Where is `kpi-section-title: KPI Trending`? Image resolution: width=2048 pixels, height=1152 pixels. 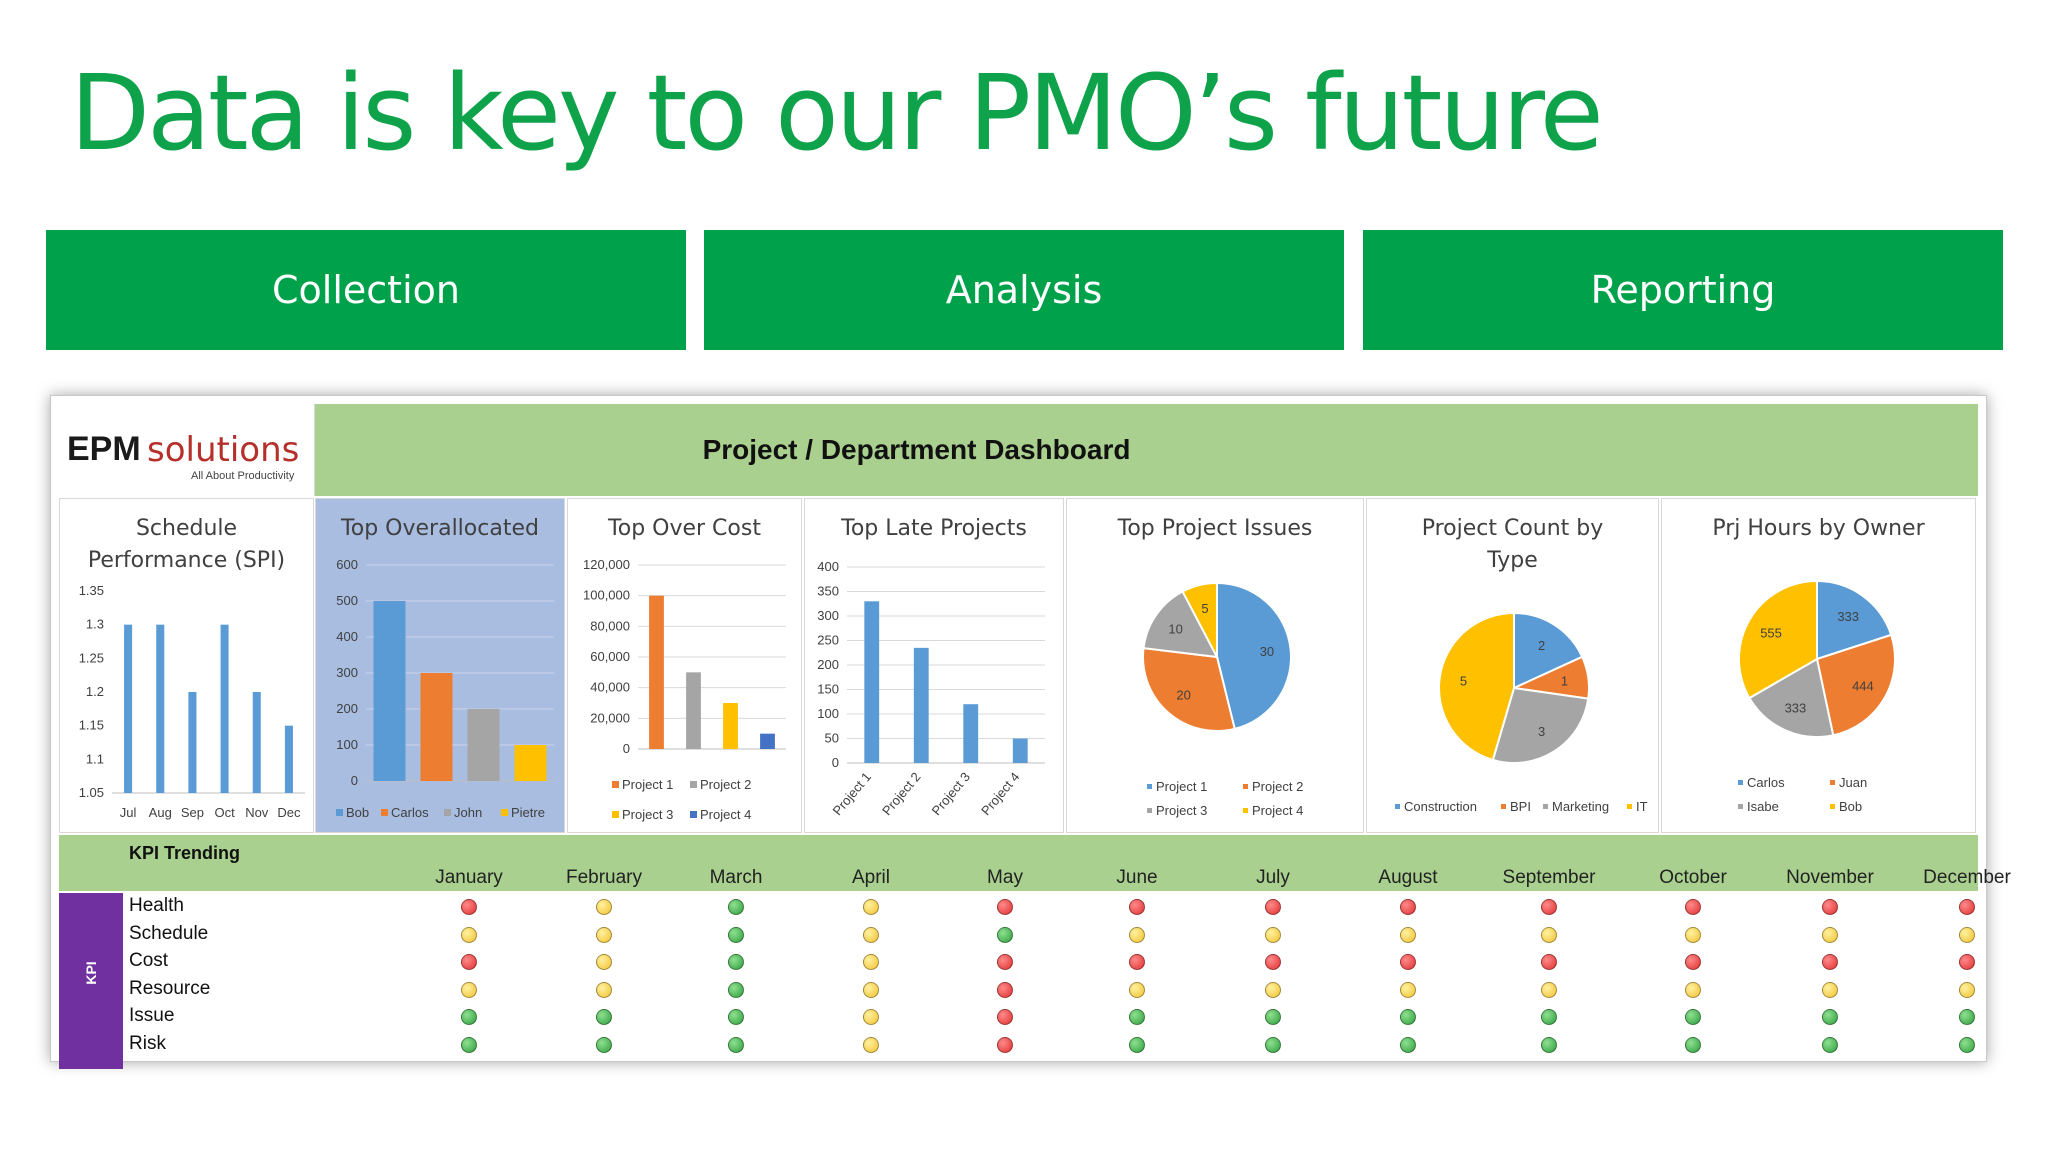
kpi-section-title: KPI Trending is located at coordinates (185, 853).